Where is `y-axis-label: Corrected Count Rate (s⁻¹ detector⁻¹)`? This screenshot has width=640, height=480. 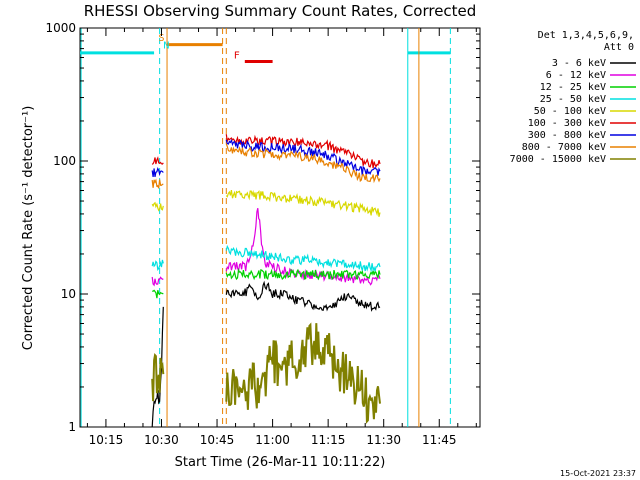 y-axis-label: Corrected Count Rate (s⁻¹ detector⁻¹) is located at coordinates (28, 228).